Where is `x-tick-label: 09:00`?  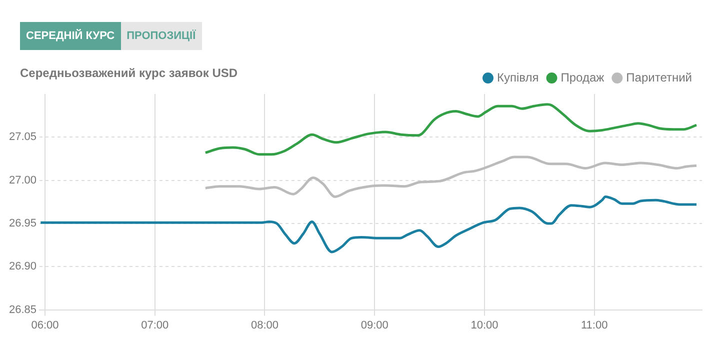 x-tick-label: 09:00 is located at coordinates (374, 325).